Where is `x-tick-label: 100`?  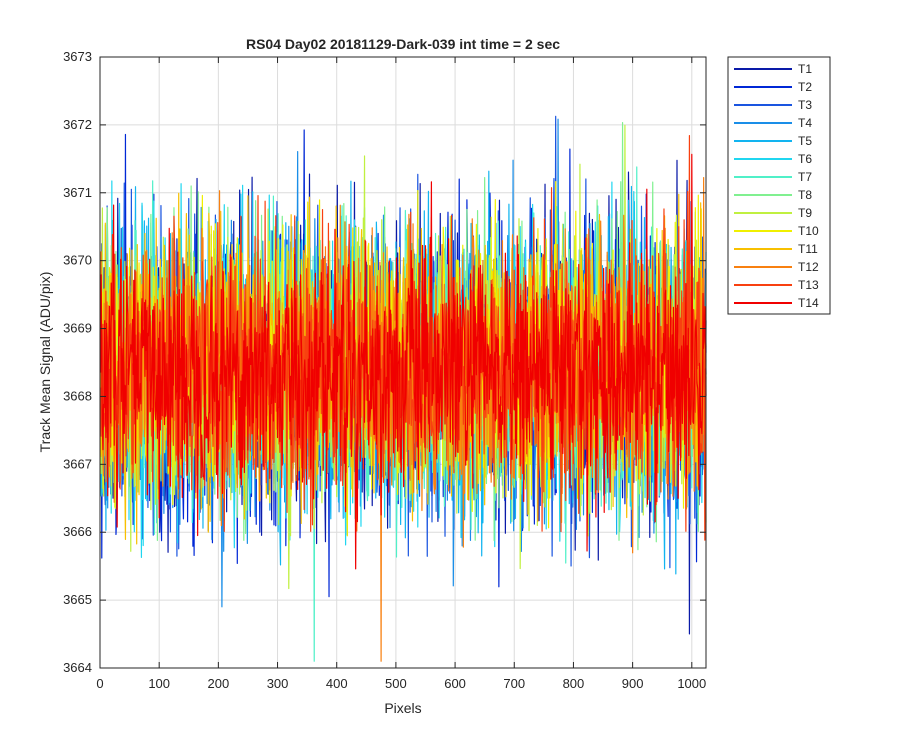
x-tick-label: 100 is located at coordinates (159, 683).